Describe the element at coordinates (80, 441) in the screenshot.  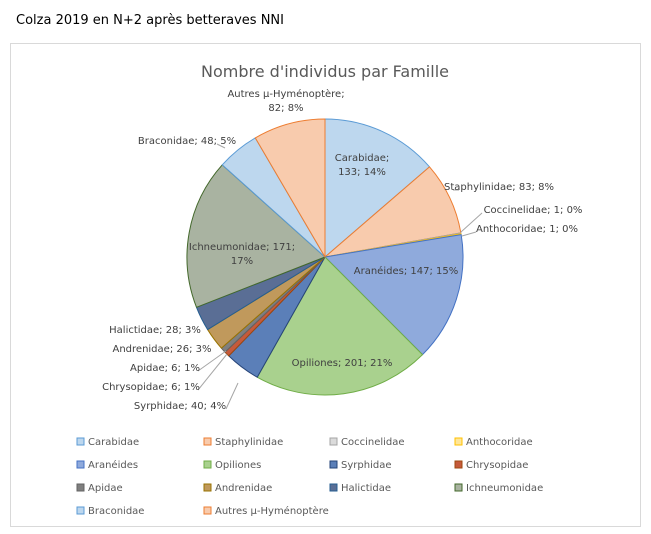
I see `legend-swatch-carabidae` at that location.